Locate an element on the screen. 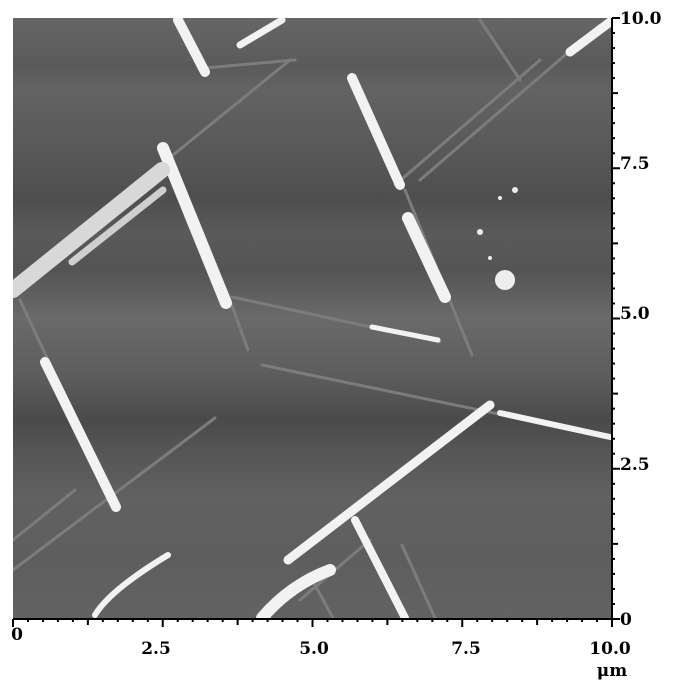 The height and width of the screenshot is (687, 679). x-tick-label-4: 10.0 is located at coordinates (610, 649).